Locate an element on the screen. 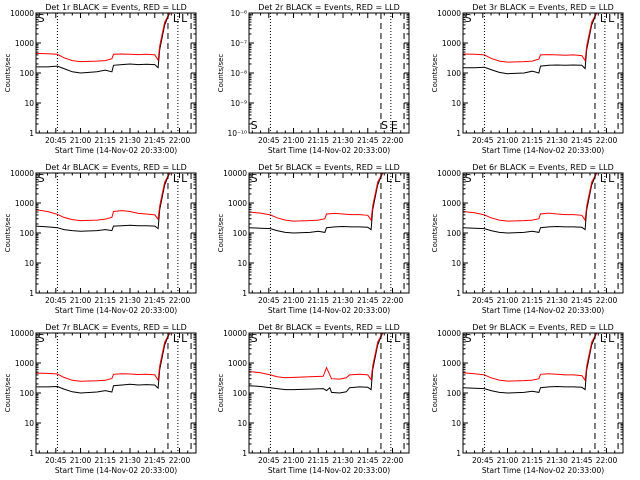 The height and width of the screenshot is (480, 640). panel-title: Det 3r BLACK = Events, RED = LLD is located at coordinates (543, 7).